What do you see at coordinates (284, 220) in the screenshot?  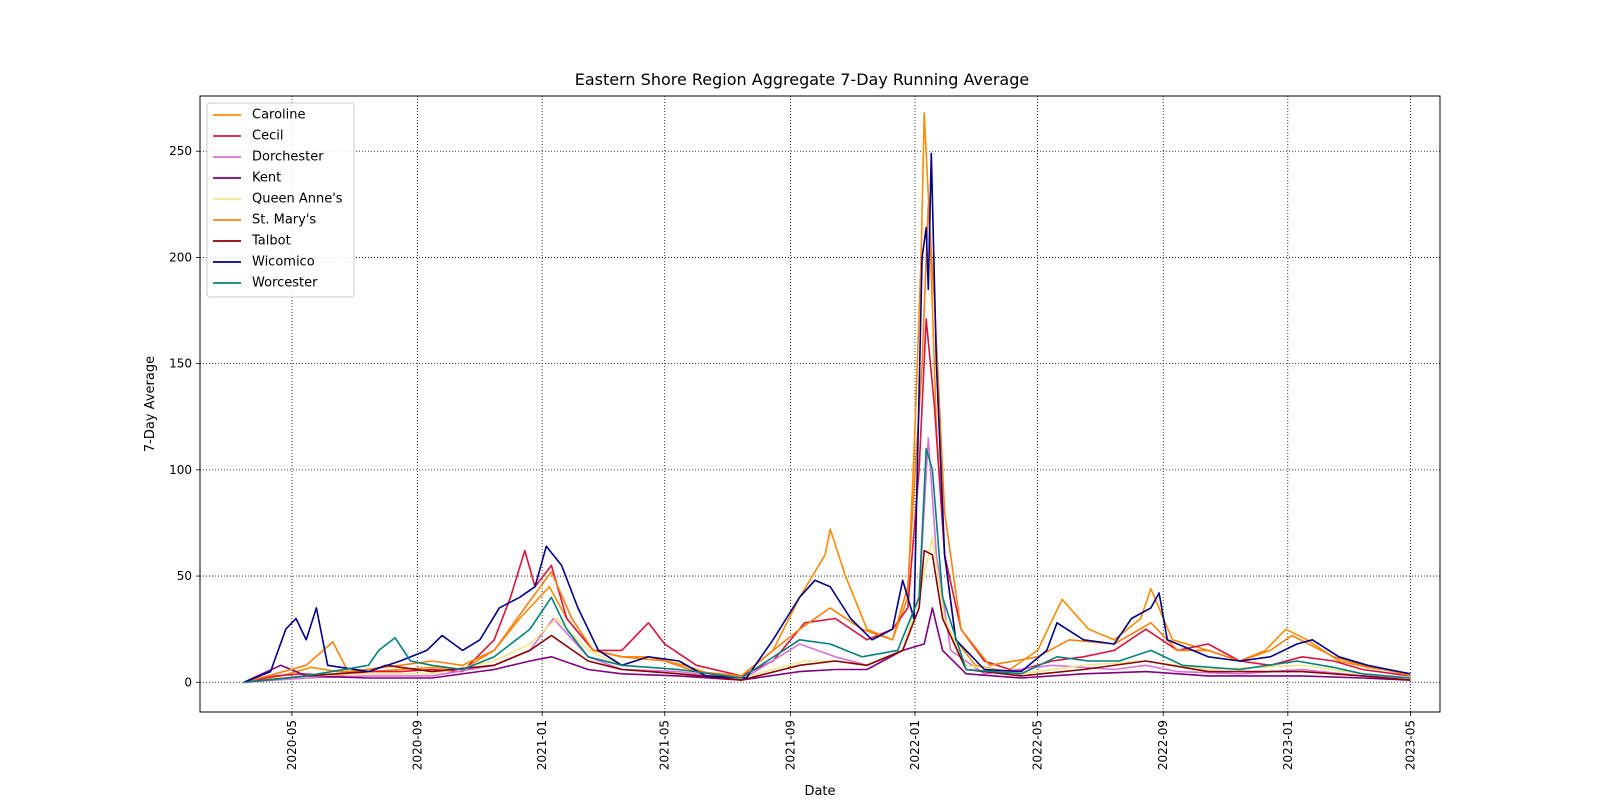 I see `legend-label-st-mary-s: St. Mary's` at bounding box center [284, 220].